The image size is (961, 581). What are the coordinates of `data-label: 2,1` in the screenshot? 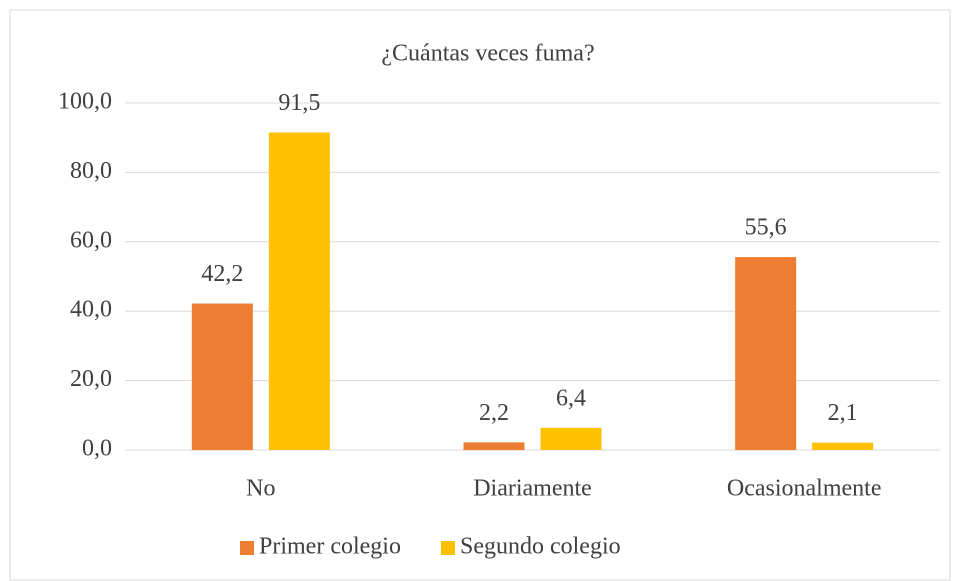 It's located at (843, 413).